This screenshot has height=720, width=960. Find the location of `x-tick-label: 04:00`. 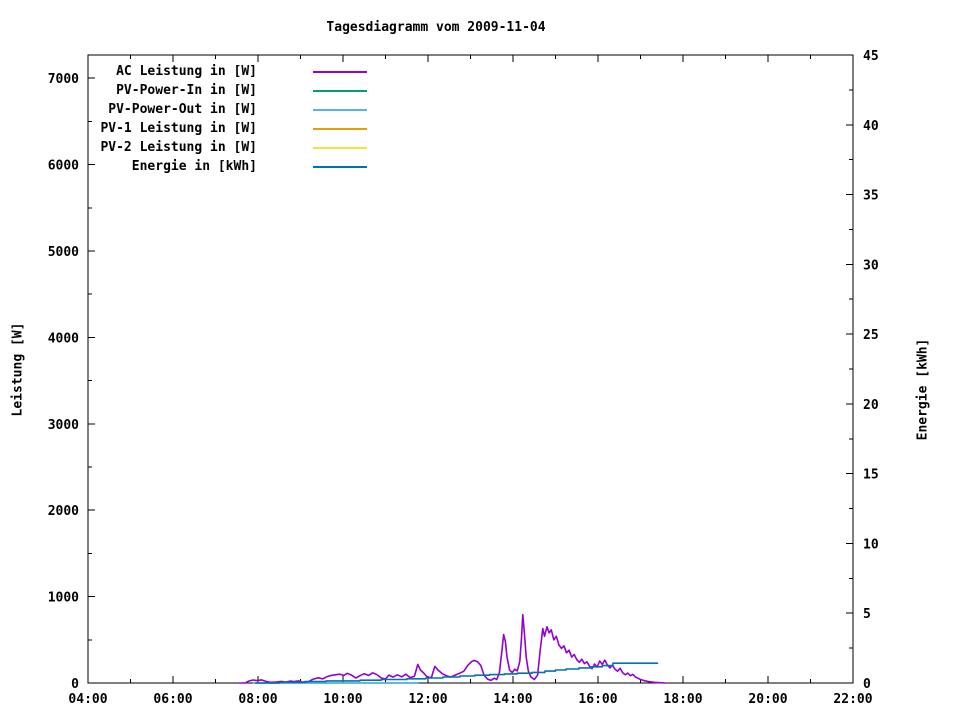

x-tick-label: 04:00 is located at coordinates (87, 699).